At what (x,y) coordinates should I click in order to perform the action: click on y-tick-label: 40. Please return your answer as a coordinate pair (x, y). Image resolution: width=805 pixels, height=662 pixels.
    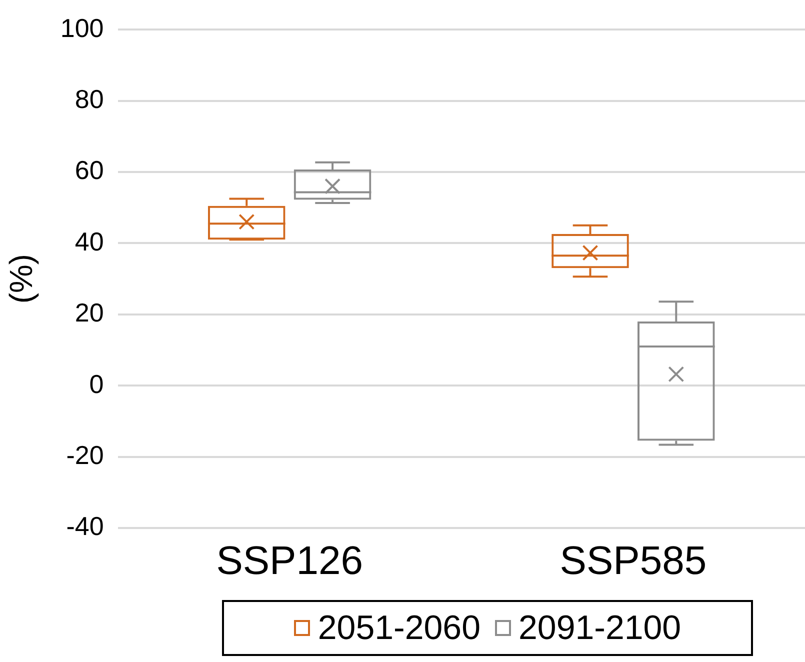
    Looking at the image, I should click on (89, 241).